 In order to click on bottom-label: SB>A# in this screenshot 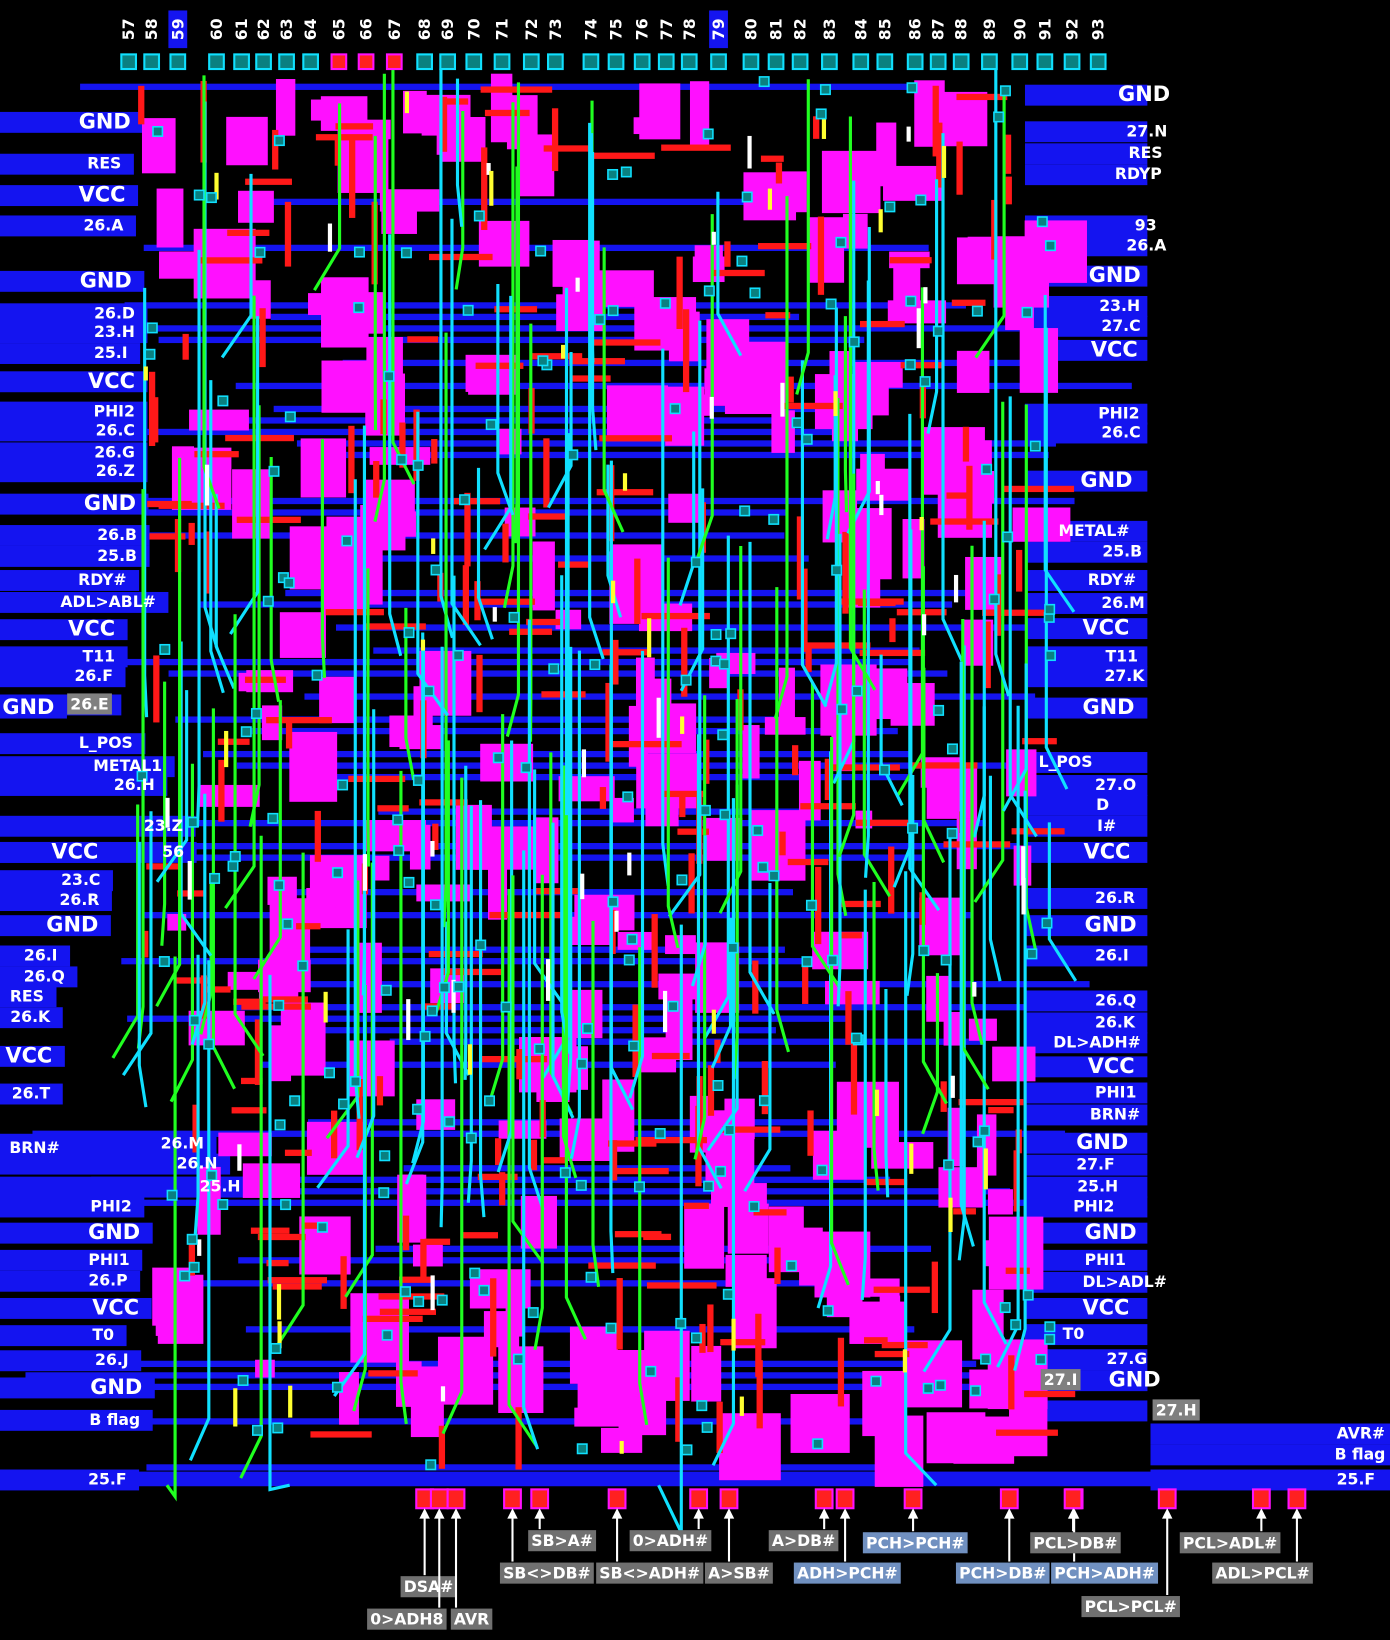, I will do `click(562, 1540)`.